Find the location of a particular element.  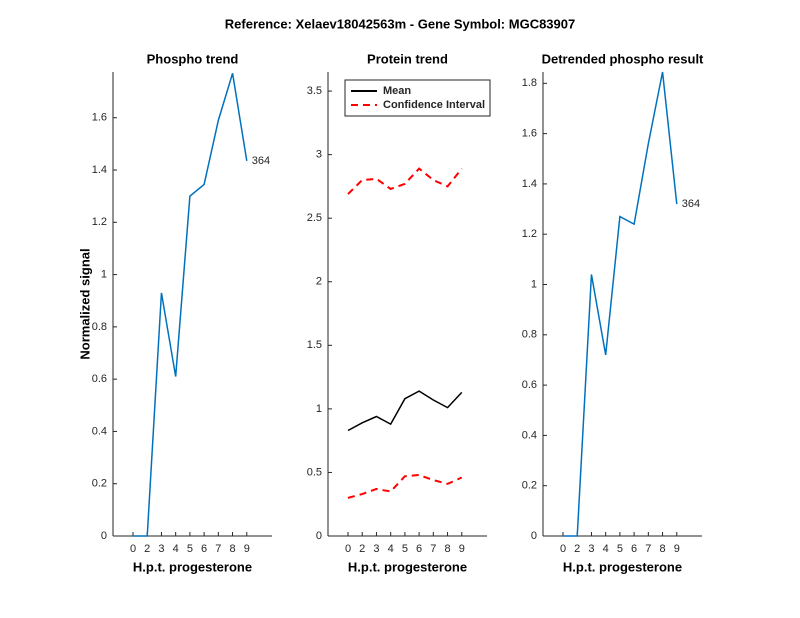

y-tick-label: 1.8 is located at coordinates (529, 83).